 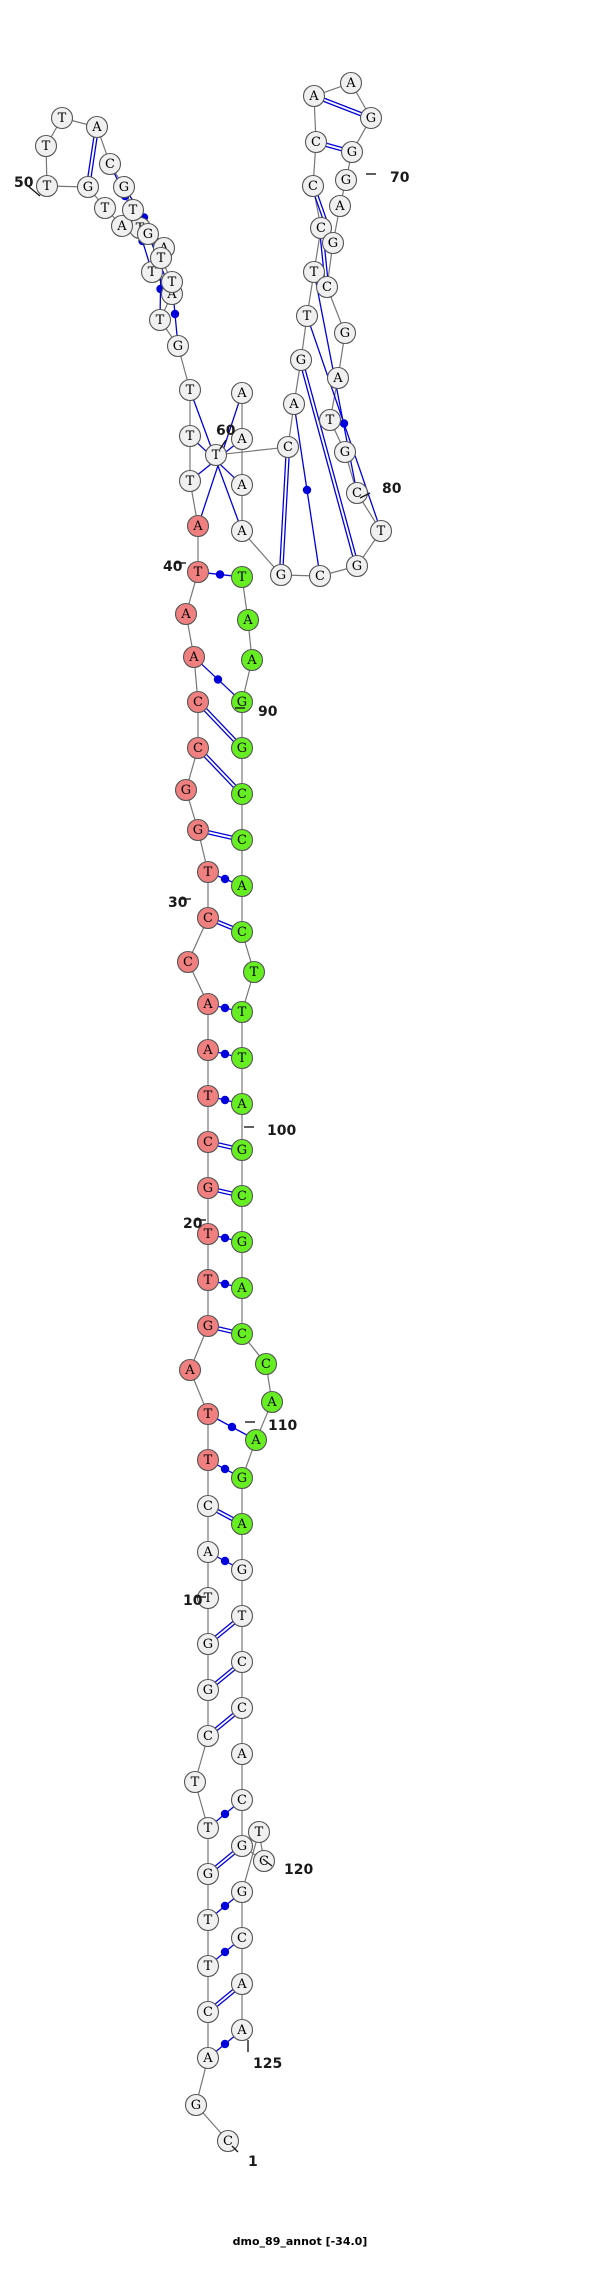 I want to click on nucleotide-64: T, so click(x=307, y=316).